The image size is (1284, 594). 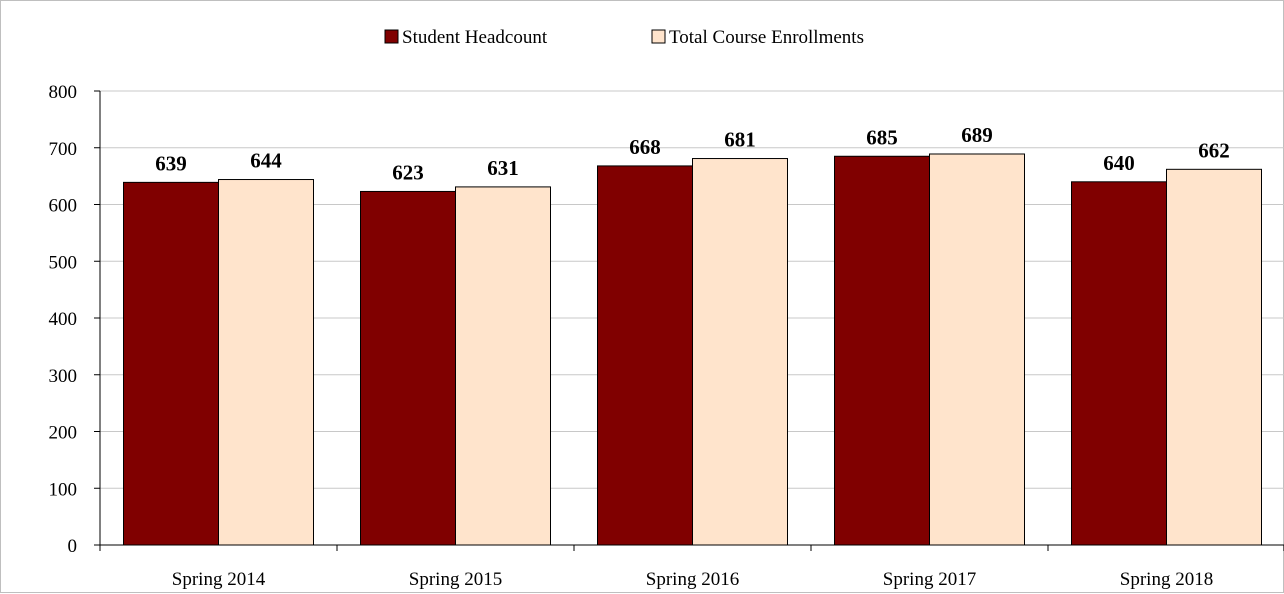 What do you see at coordinates (929, 579) in the screenshot?
I see `x-tick-label-spring-2017: Spring 2017` at bounding box center [929, 579].